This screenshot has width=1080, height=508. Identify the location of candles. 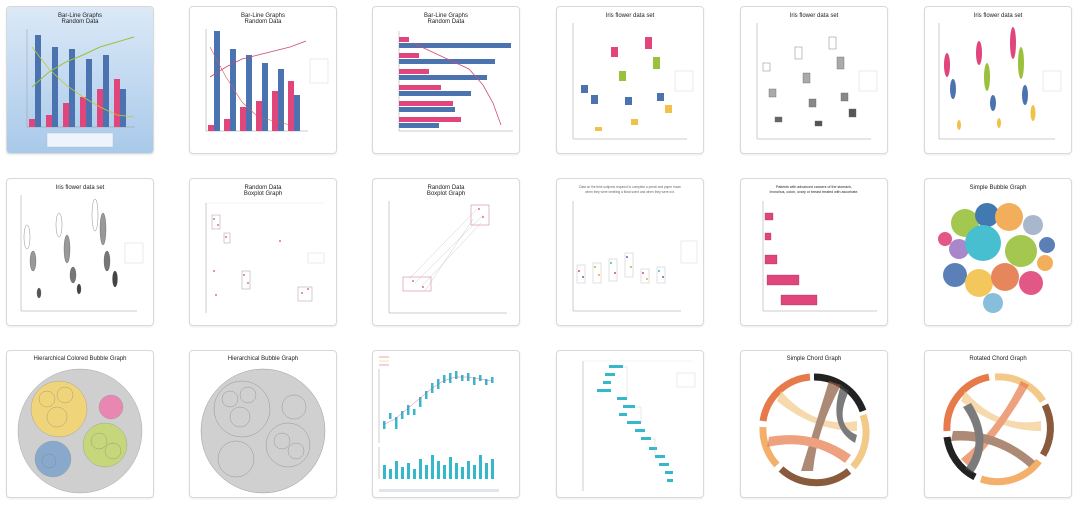
(438, 400).